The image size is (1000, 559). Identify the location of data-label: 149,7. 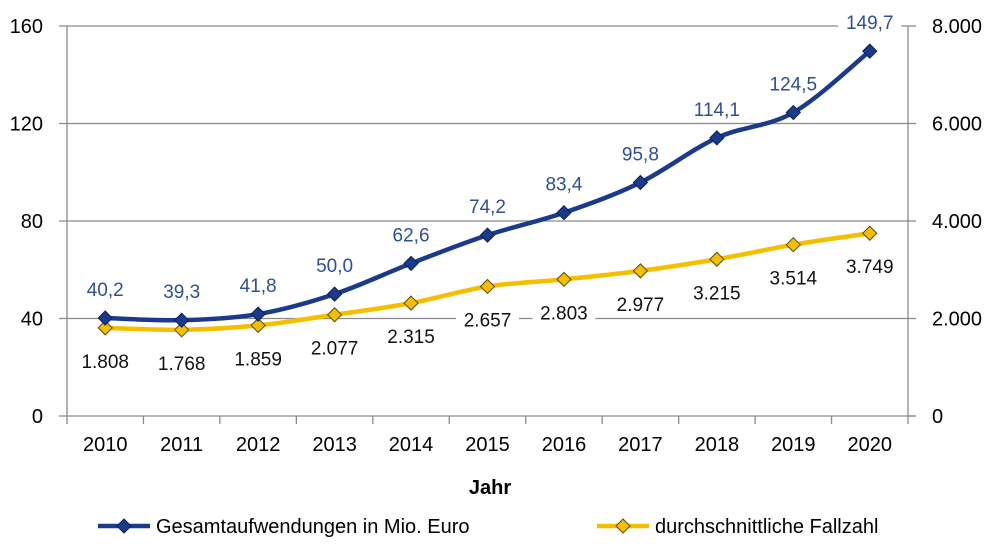
(870, 23).